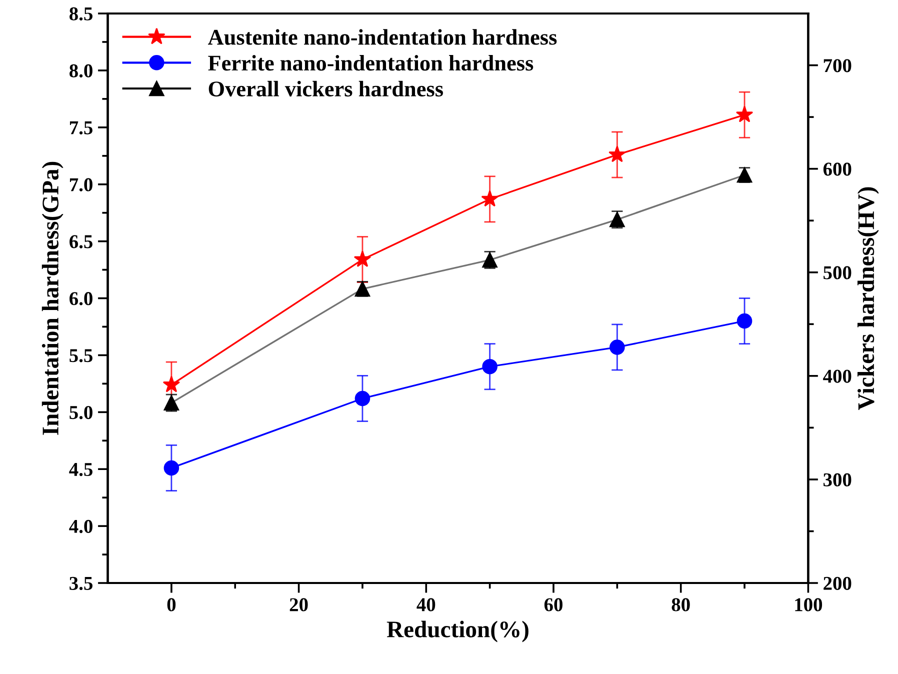 The image size is (898, 674). I want to click on x-tick-label: 20, so click(299, 605).